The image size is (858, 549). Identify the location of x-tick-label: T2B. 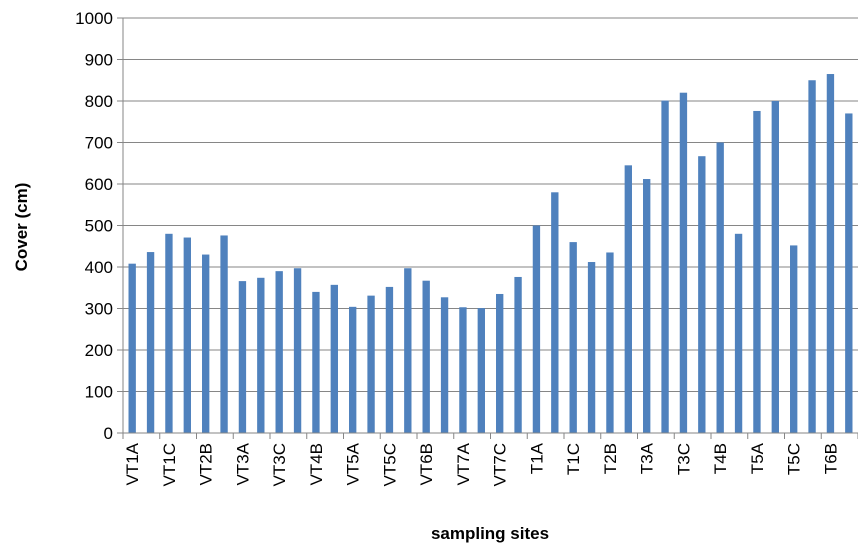
(610, 458).